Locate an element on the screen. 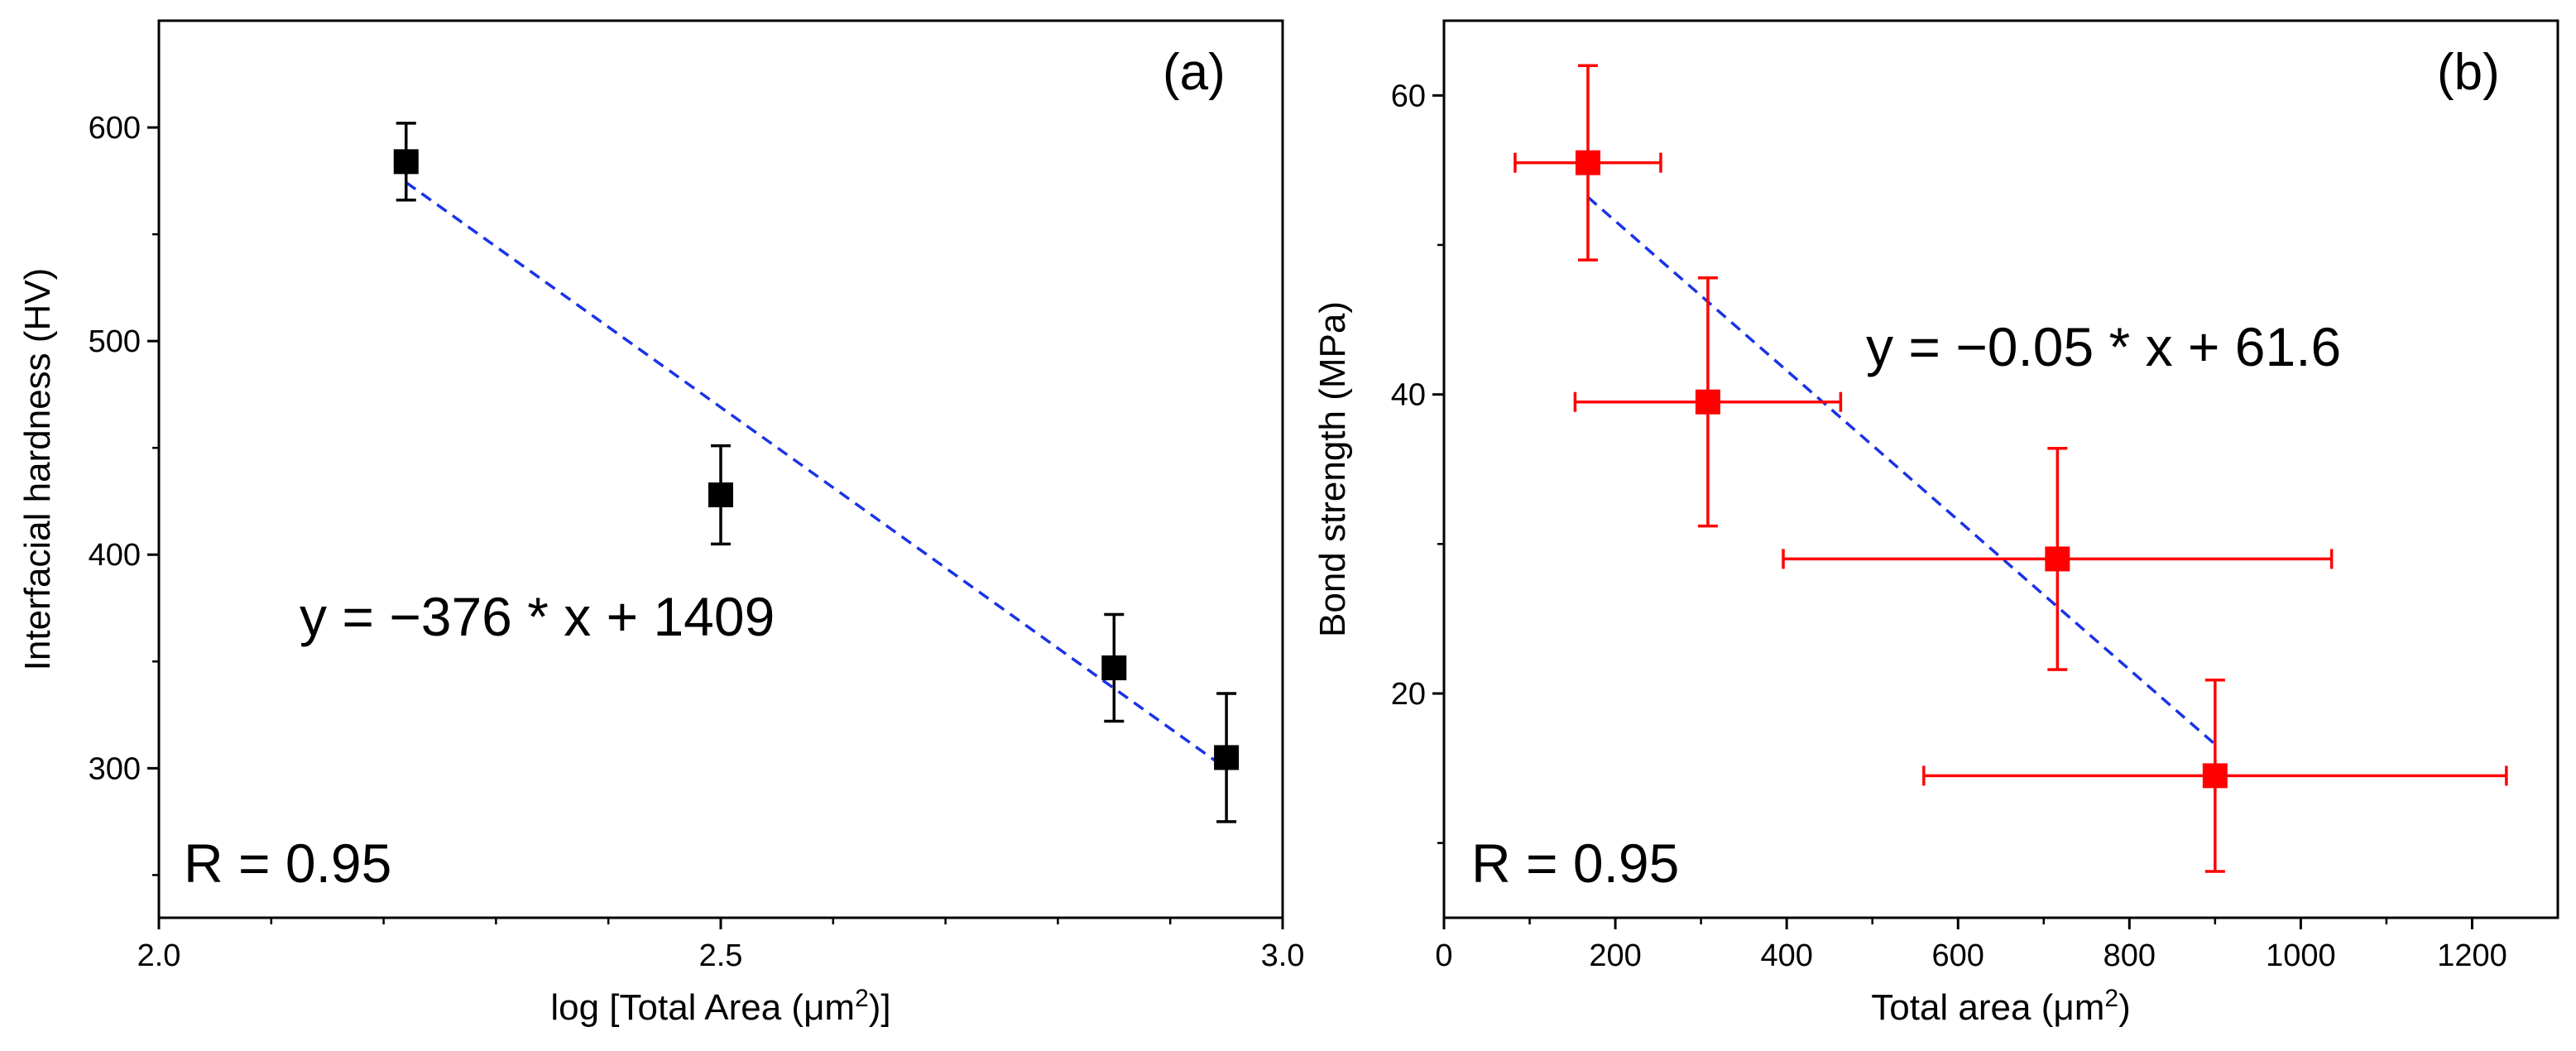  x-tick-label: 200 is located at coordinates (1615, 955).